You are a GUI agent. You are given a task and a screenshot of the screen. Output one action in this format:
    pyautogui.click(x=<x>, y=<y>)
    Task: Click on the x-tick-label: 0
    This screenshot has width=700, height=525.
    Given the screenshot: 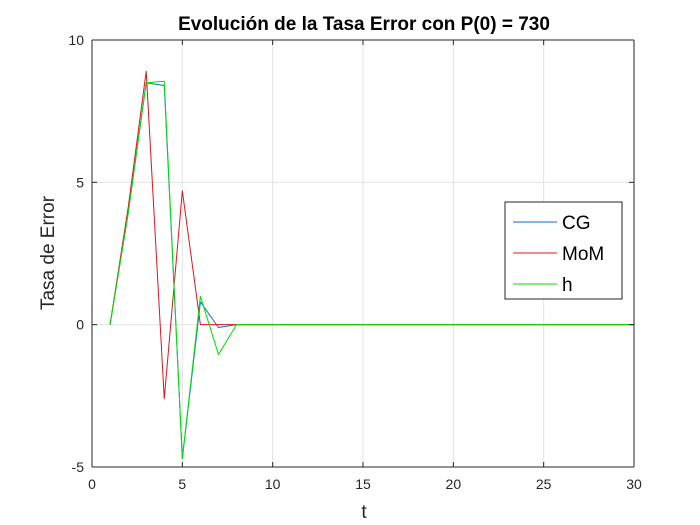 What is the action you would take?
    pyautogui.click(x=92, y=484)
    